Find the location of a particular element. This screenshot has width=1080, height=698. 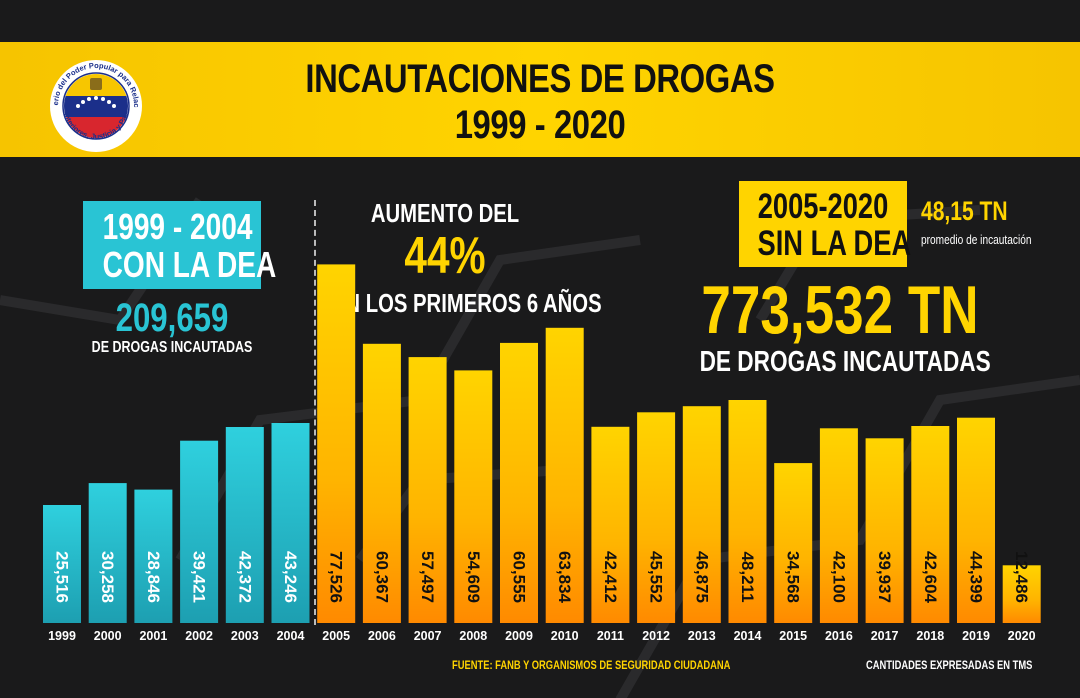

bar-2003 is located at coordinates (244, 525).